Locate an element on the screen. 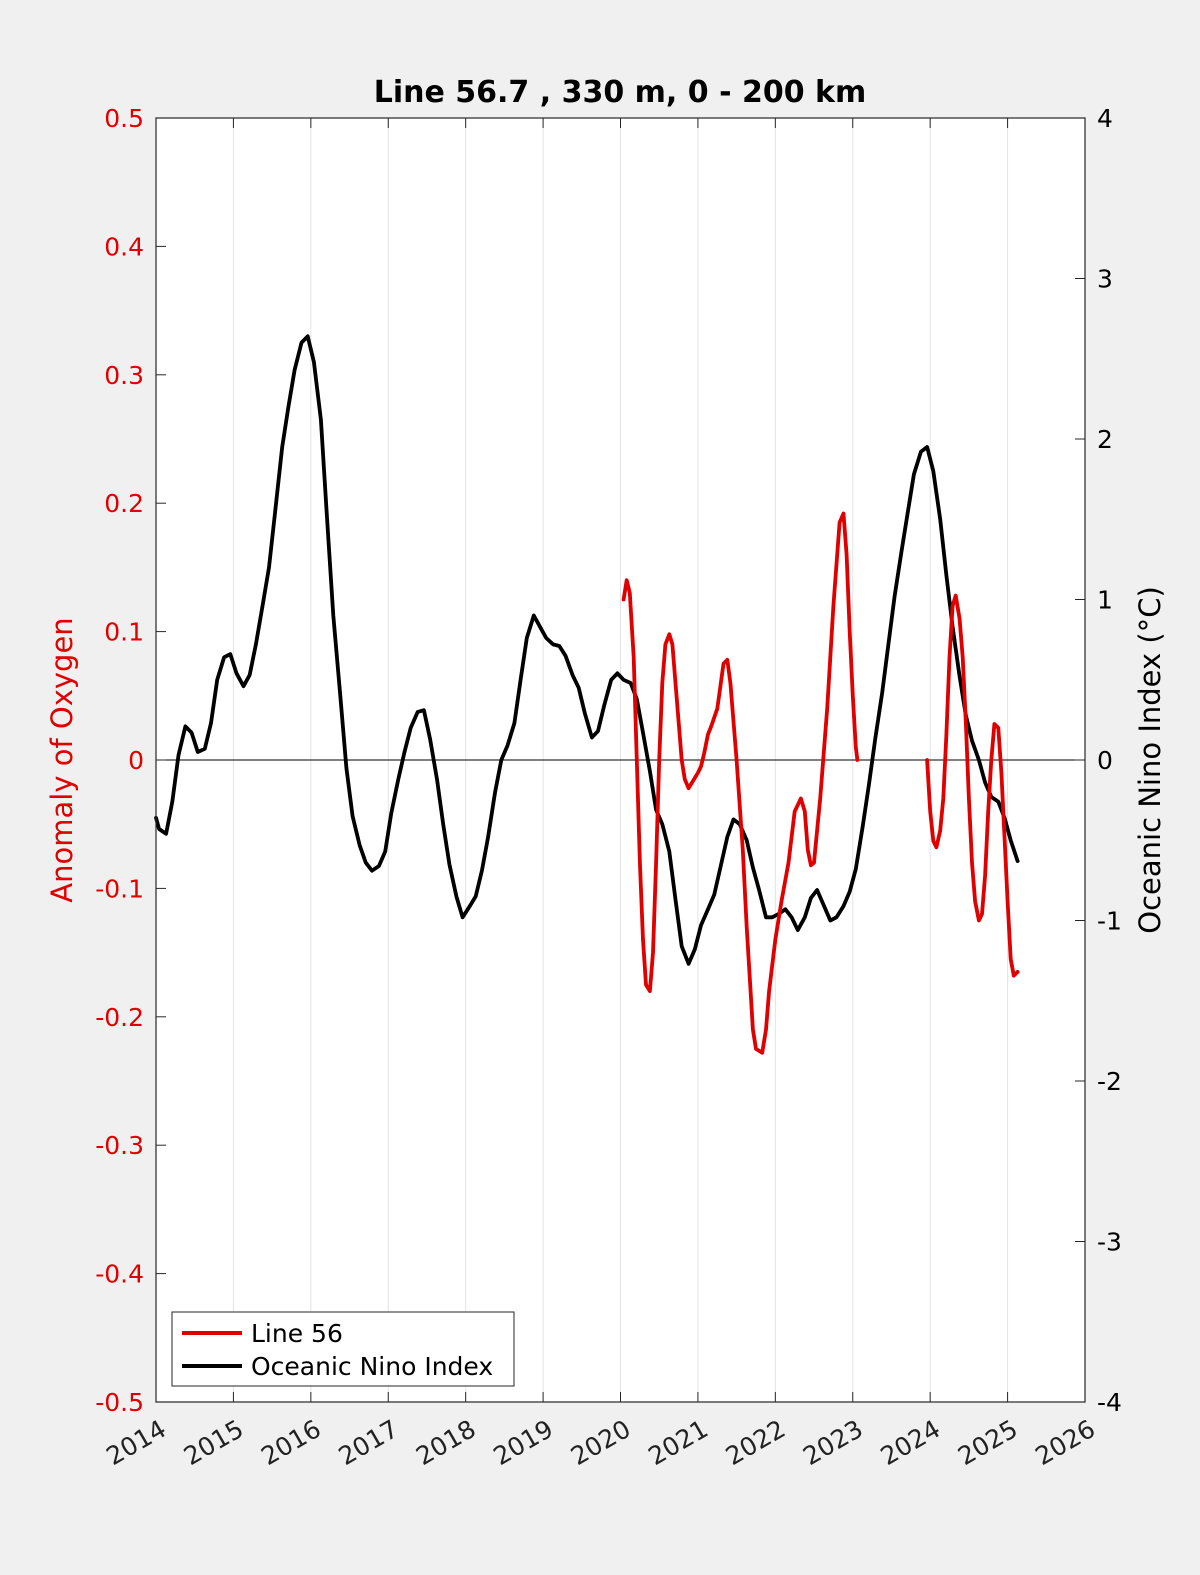  left-y-tick-label: -0.1 is located at coordinates (119, 888).